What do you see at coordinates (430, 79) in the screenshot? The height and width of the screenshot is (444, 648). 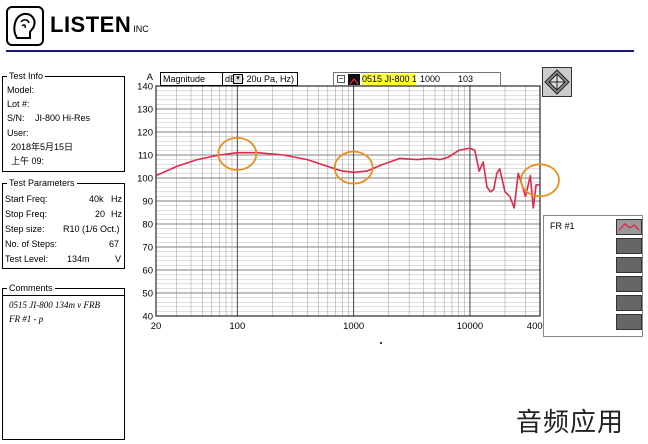 I see `trace-value-1: 1000` at bounding box center [430, 79].